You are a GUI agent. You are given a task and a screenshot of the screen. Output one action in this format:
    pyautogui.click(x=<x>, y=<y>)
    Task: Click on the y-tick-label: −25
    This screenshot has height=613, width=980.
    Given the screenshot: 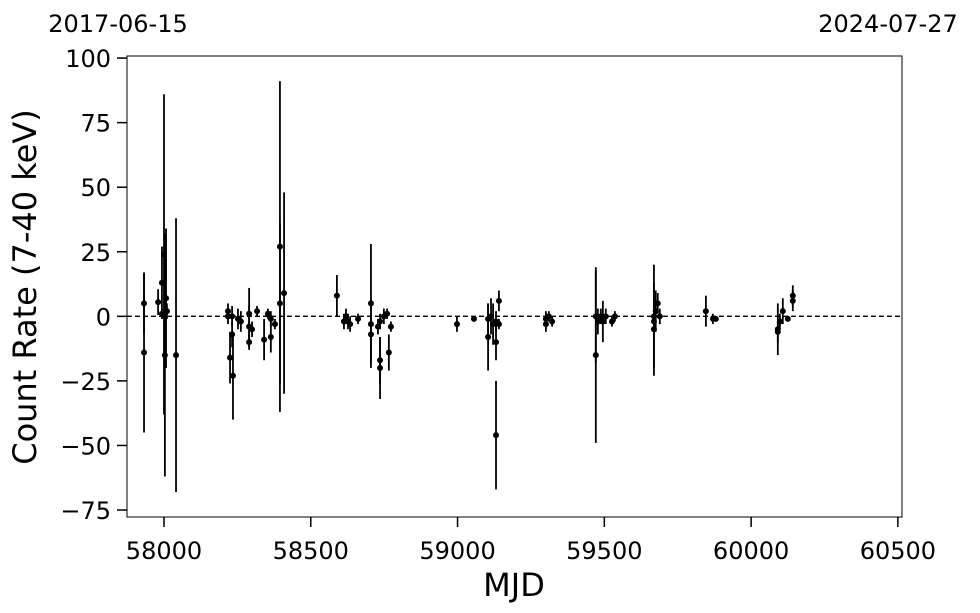 What is the action you would take?
    pyautogui.click(x=85, y=382)
    